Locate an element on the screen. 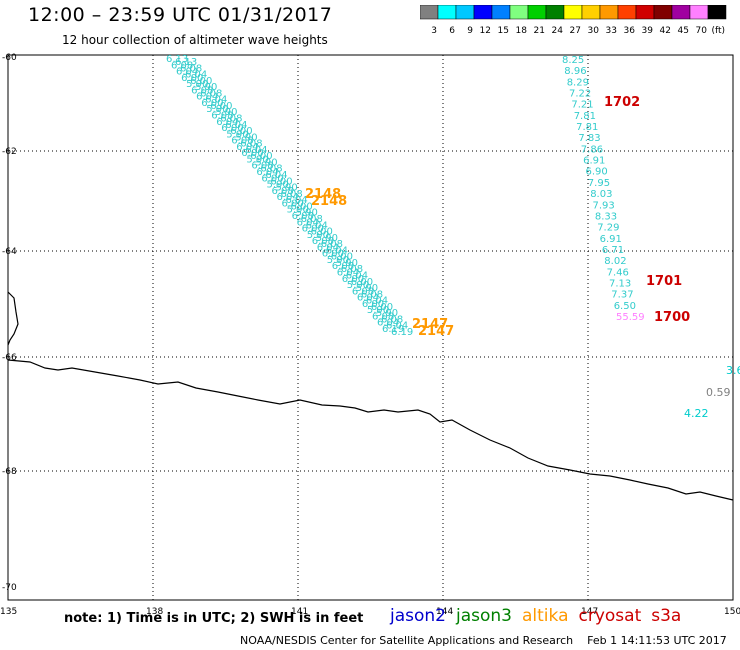 The width and height of the screenshot is (740, 650). lon-label: 147 is located at coordinates (589, 612).